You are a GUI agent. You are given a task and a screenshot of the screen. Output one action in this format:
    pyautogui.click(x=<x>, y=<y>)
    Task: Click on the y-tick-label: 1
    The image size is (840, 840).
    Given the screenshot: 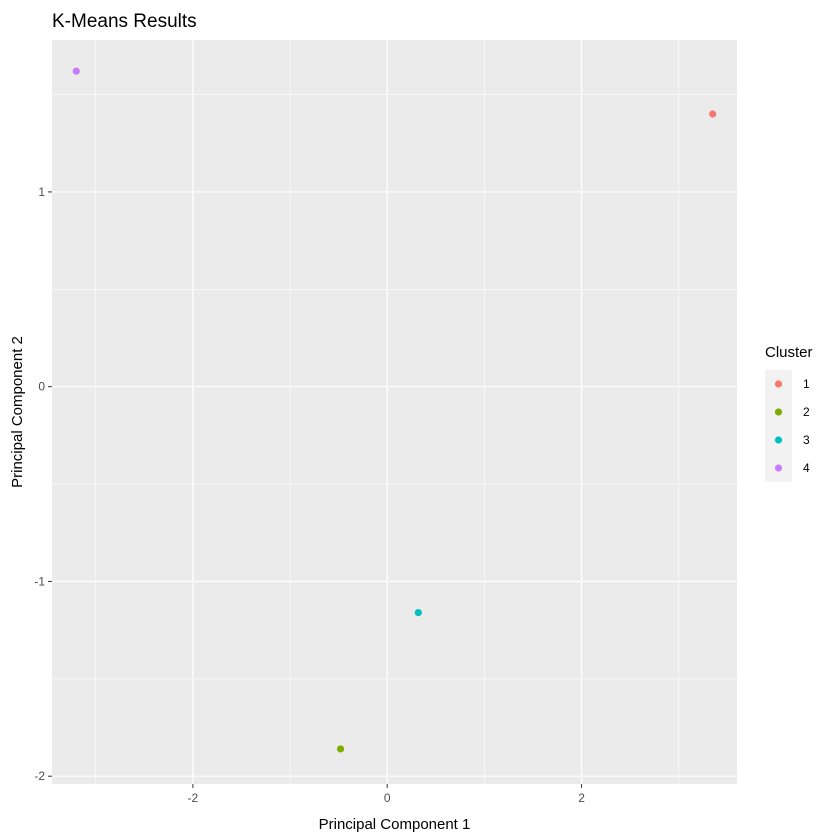 What is the action you would take?
    pyautogui.click(x=41, y=192)
    